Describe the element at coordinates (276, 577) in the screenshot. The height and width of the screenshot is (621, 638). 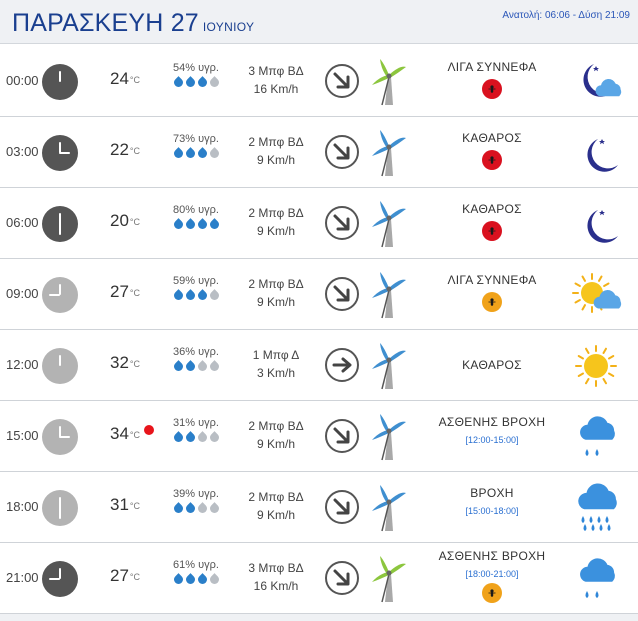
I see `wind-info: 3 Μπφ ΒΔ 16 Km/h` at that location.